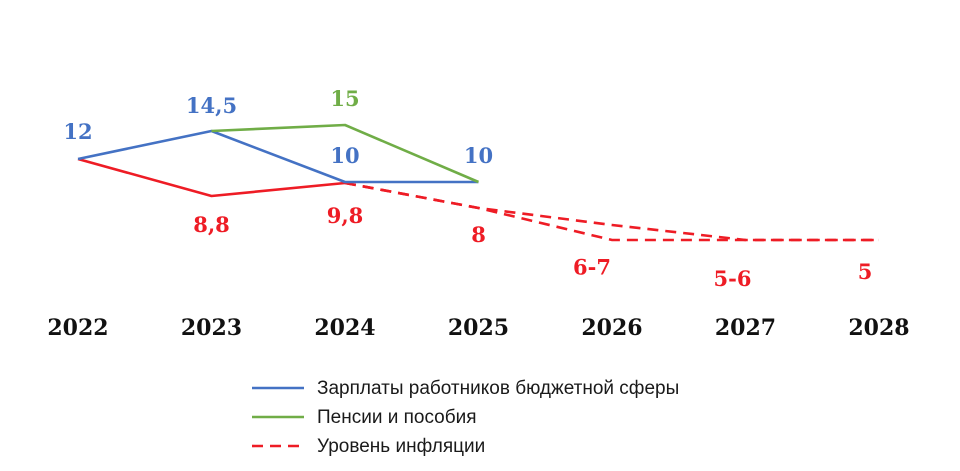 Image resolution: width=960 pixels, height=471 pixels. Describe the element at coordinates (77, 328) in the screenshot. I see `x-tick-label-2022: 2022` at that location.